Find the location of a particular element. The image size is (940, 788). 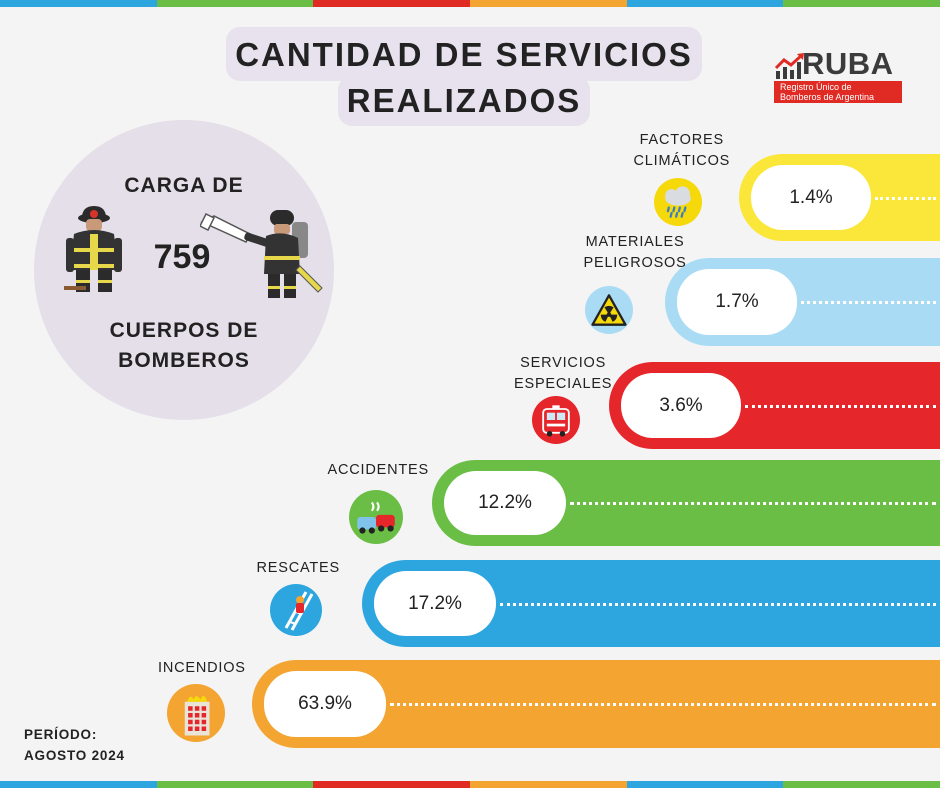

burning-building-icon is located at coordinates (196, 713).